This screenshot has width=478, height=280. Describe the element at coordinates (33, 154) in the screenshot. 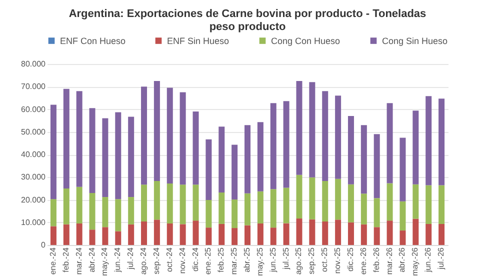

I see `y-tick-label: 40.000` at that location.